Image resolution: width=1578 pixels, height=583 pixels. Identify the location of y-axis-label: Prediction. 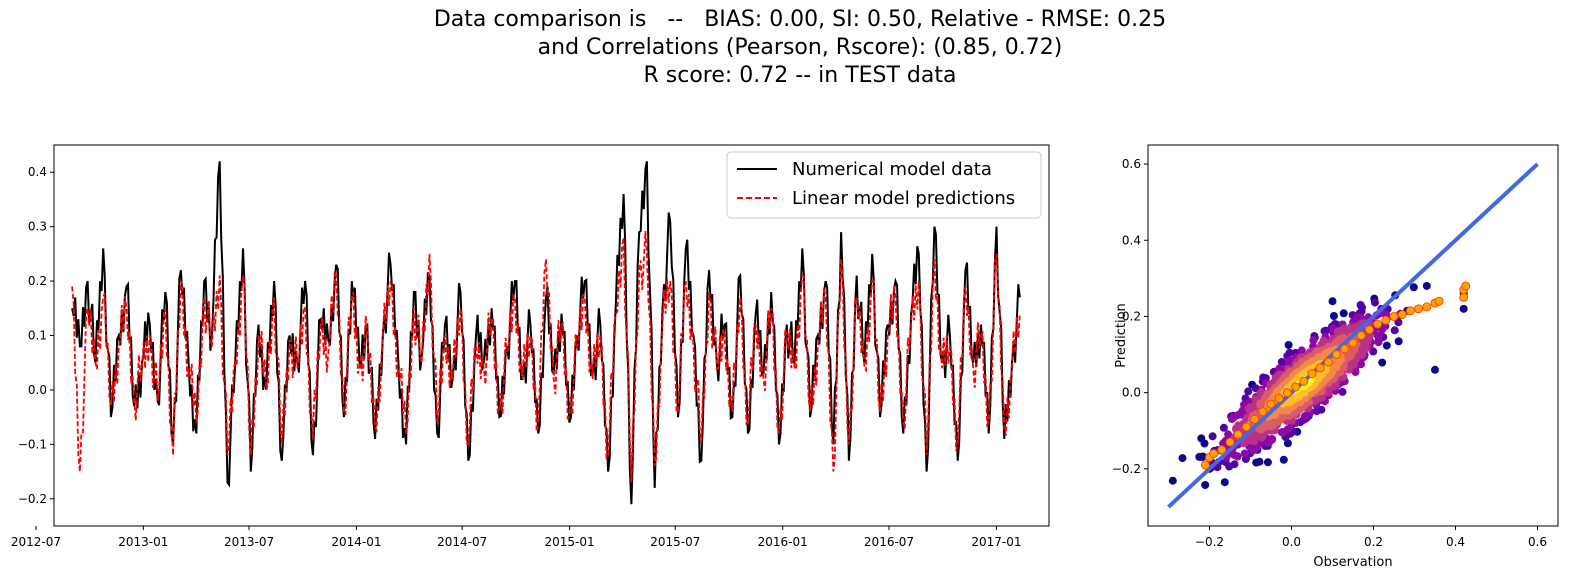
(1121, 335).